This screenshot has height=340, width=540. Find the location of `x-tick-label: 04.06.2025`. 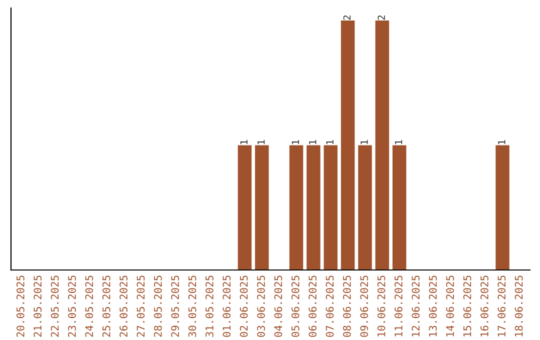

x-tick-label: 04.06.2025 is located at coordinates (278, 306).